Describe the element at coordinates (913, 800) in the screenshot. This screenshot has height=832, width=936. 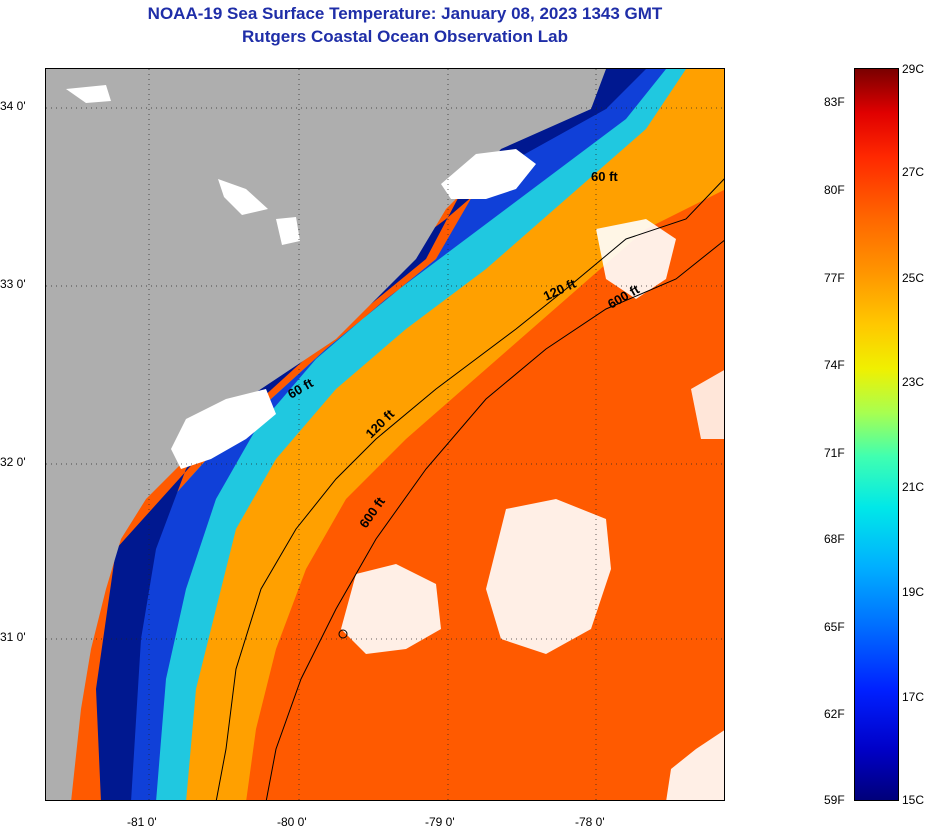
I see `colorbar-c-label: 15C` at that location.